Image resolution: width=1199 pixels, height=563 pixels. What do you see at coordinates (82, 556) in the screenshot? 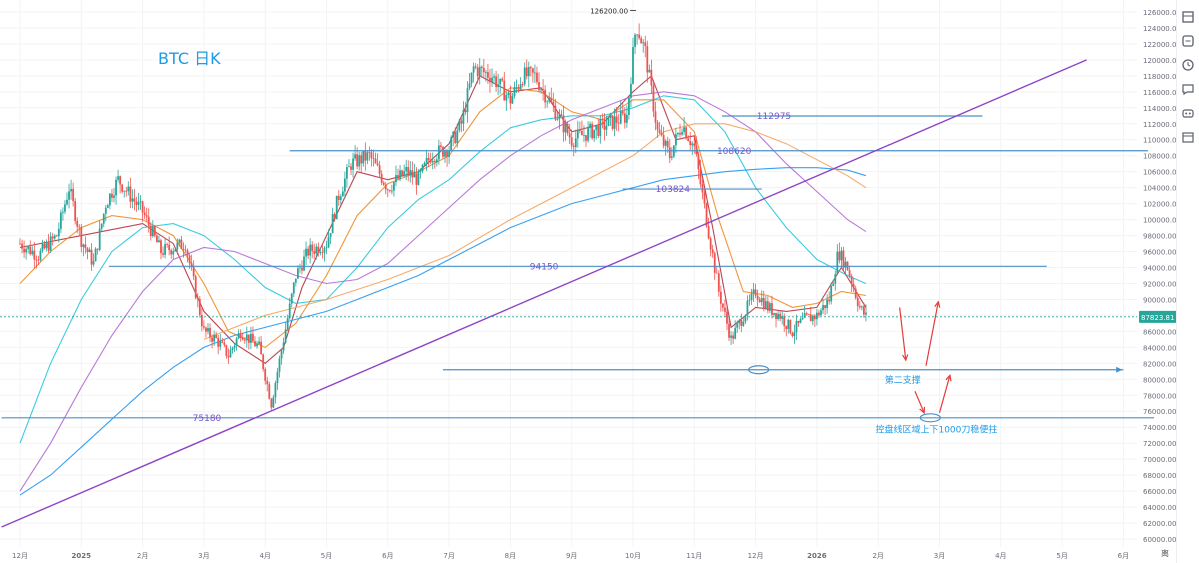
I see `x-tick-label: 2025` at bounding box center [82, 556].